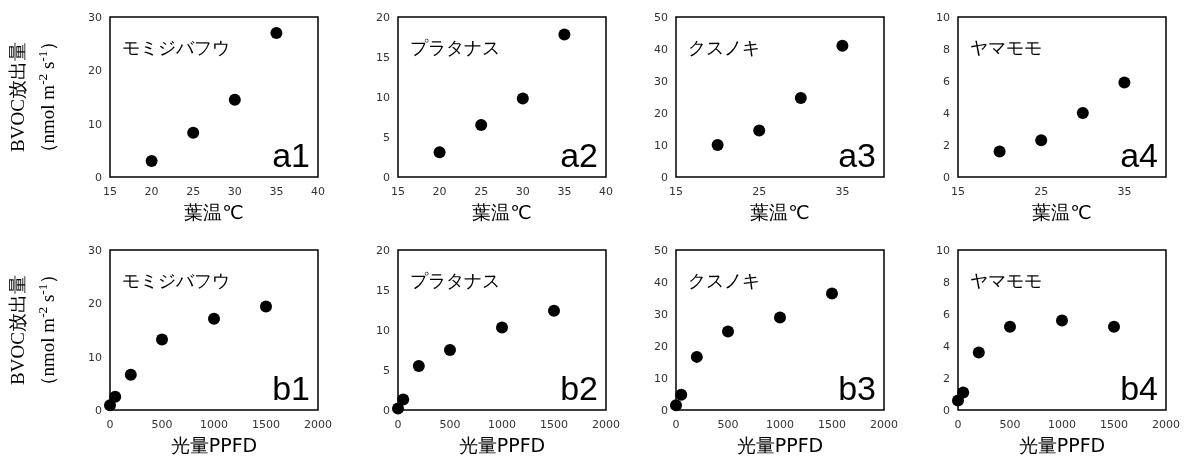 The image size is (1186, 463). I want to click on x-axis-title: 葉温℃, so click(214, 212).